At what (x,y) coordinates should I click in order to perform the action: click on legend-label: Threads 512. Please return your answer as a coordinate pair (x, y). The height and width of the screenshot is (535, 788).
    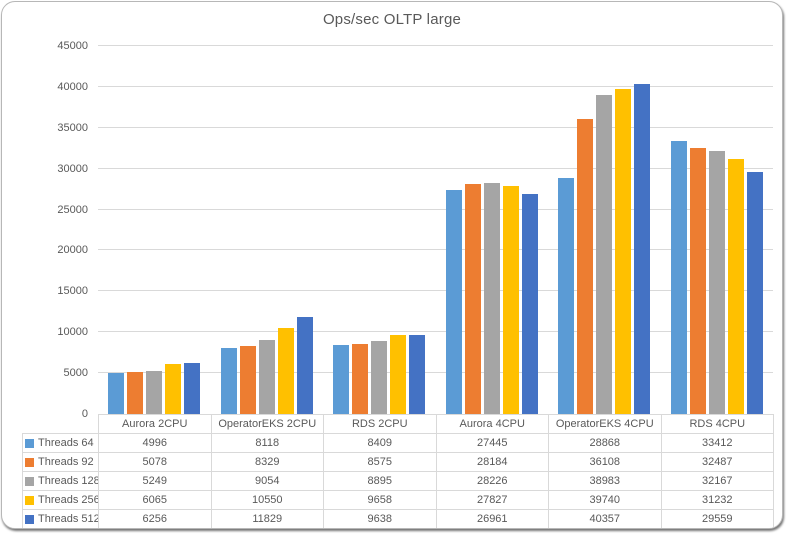
    Looking at the image, I should click on (68, 519).